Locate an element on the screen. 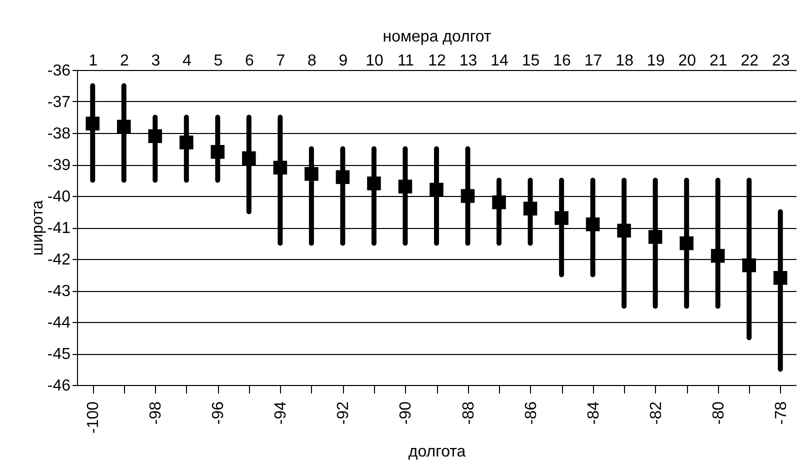 The height and width of the screenshot is (468, 809). x2-tick-label: 10 is located at coordinates (375, 61).